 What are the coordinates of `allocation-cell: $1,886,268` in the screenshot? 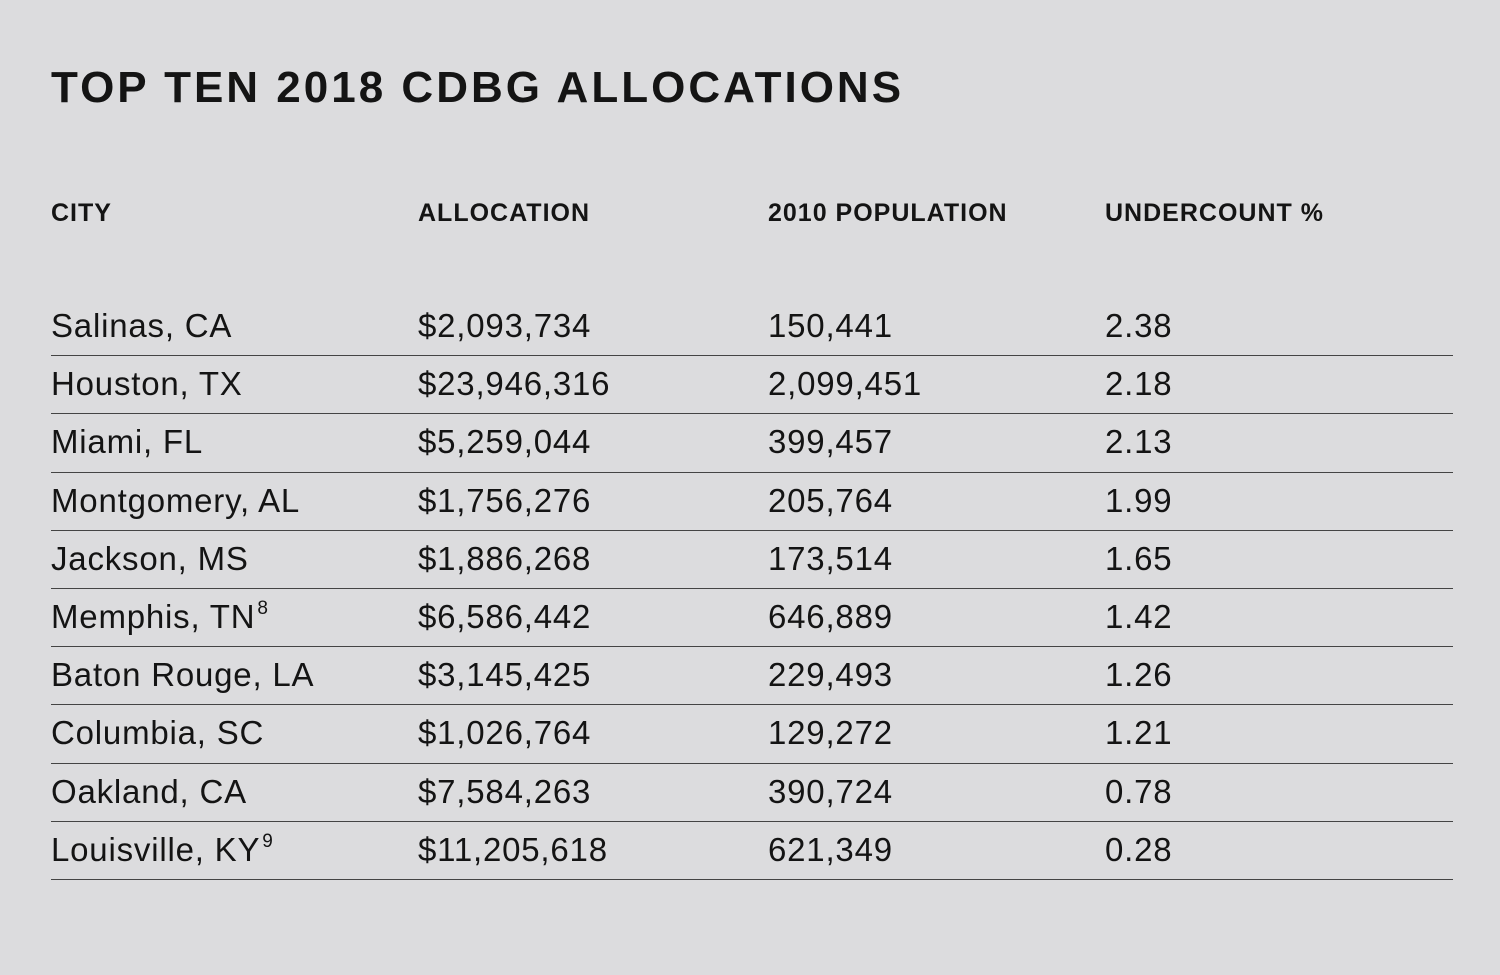 It's located at (505, 558).